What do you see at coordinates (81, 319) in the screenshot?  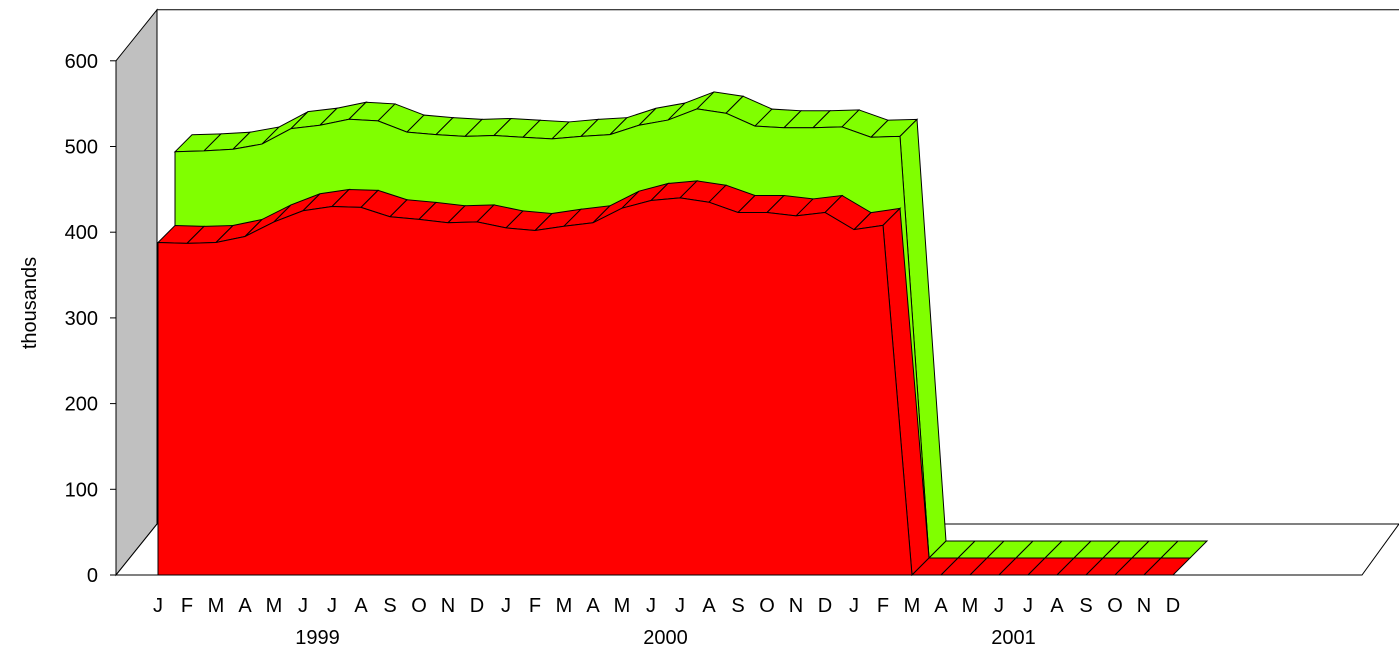 I see `y-tick-label: 300` at bounding box center [81, 319].